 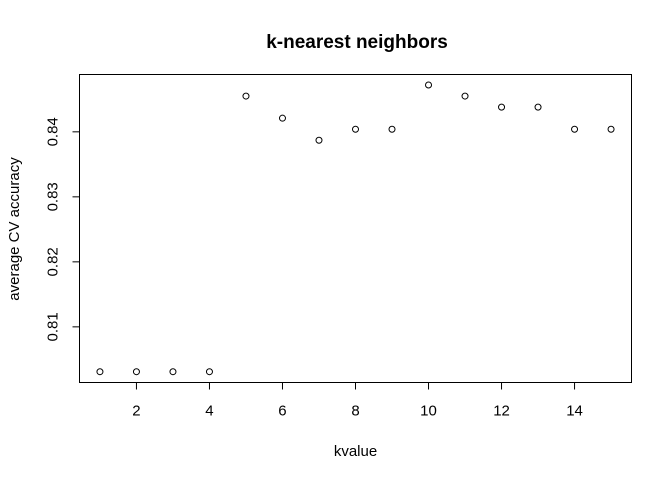 What do you see at coordinates (136, 411) in the screenshot?
I see `x-tick-label: 2` at bounding box center [136, 411].